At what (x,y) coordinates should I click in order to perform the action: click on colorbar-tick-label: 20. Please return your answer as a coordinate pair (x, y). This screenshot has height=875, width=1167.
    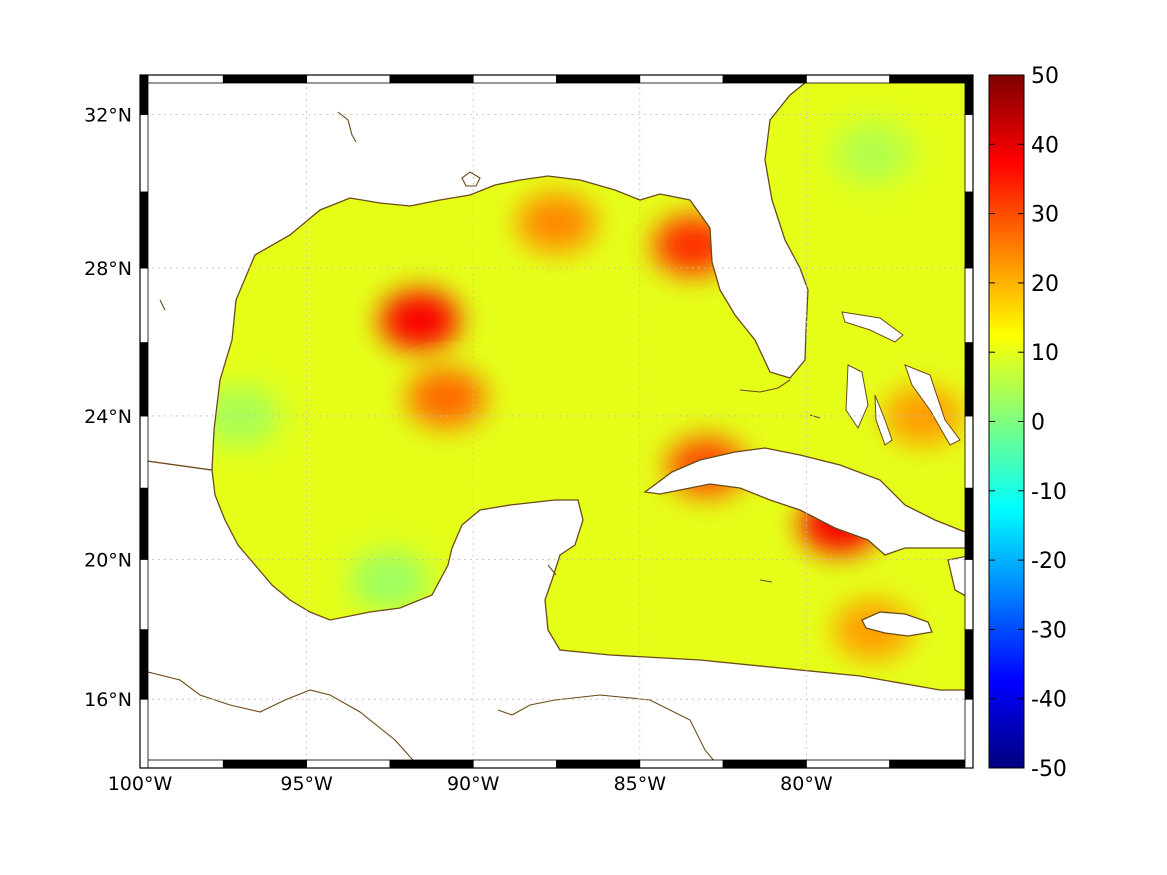
    Looking at the image, I should click on (1045, 284).